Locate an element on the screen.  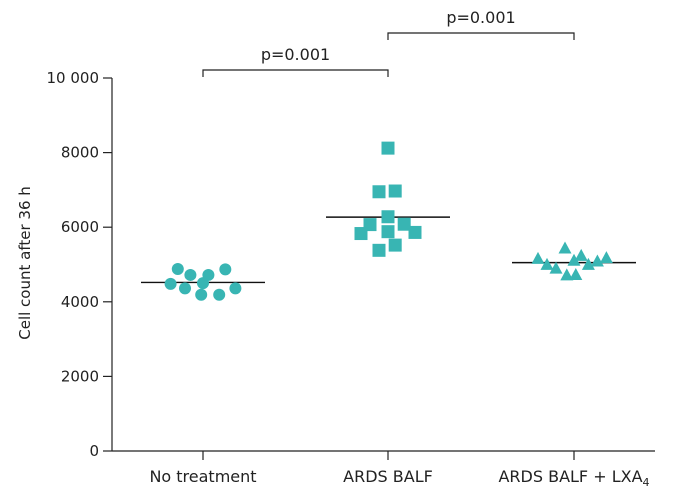
y-tick-label: 0 is located at coordinates (94, 451).